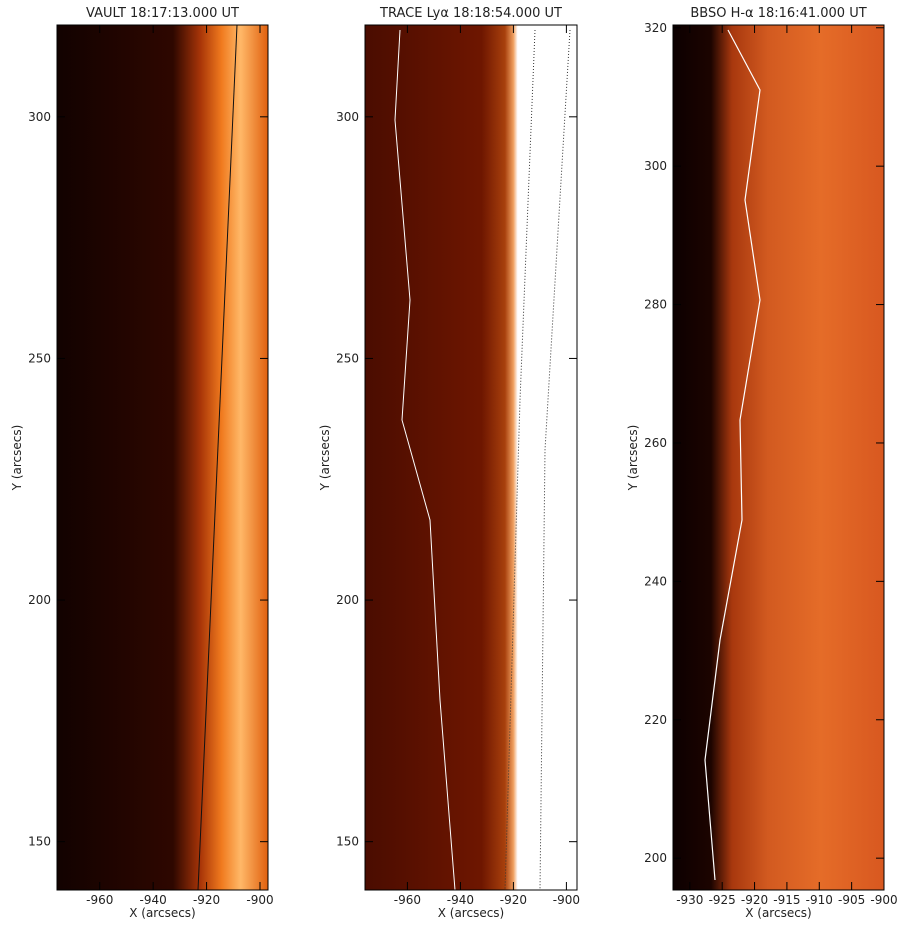 The height and width of the screenshot is (929, 904). Describe the element at coordinates (655, 720) in the screenshot. I see `y-tick-label: 220` at that location.